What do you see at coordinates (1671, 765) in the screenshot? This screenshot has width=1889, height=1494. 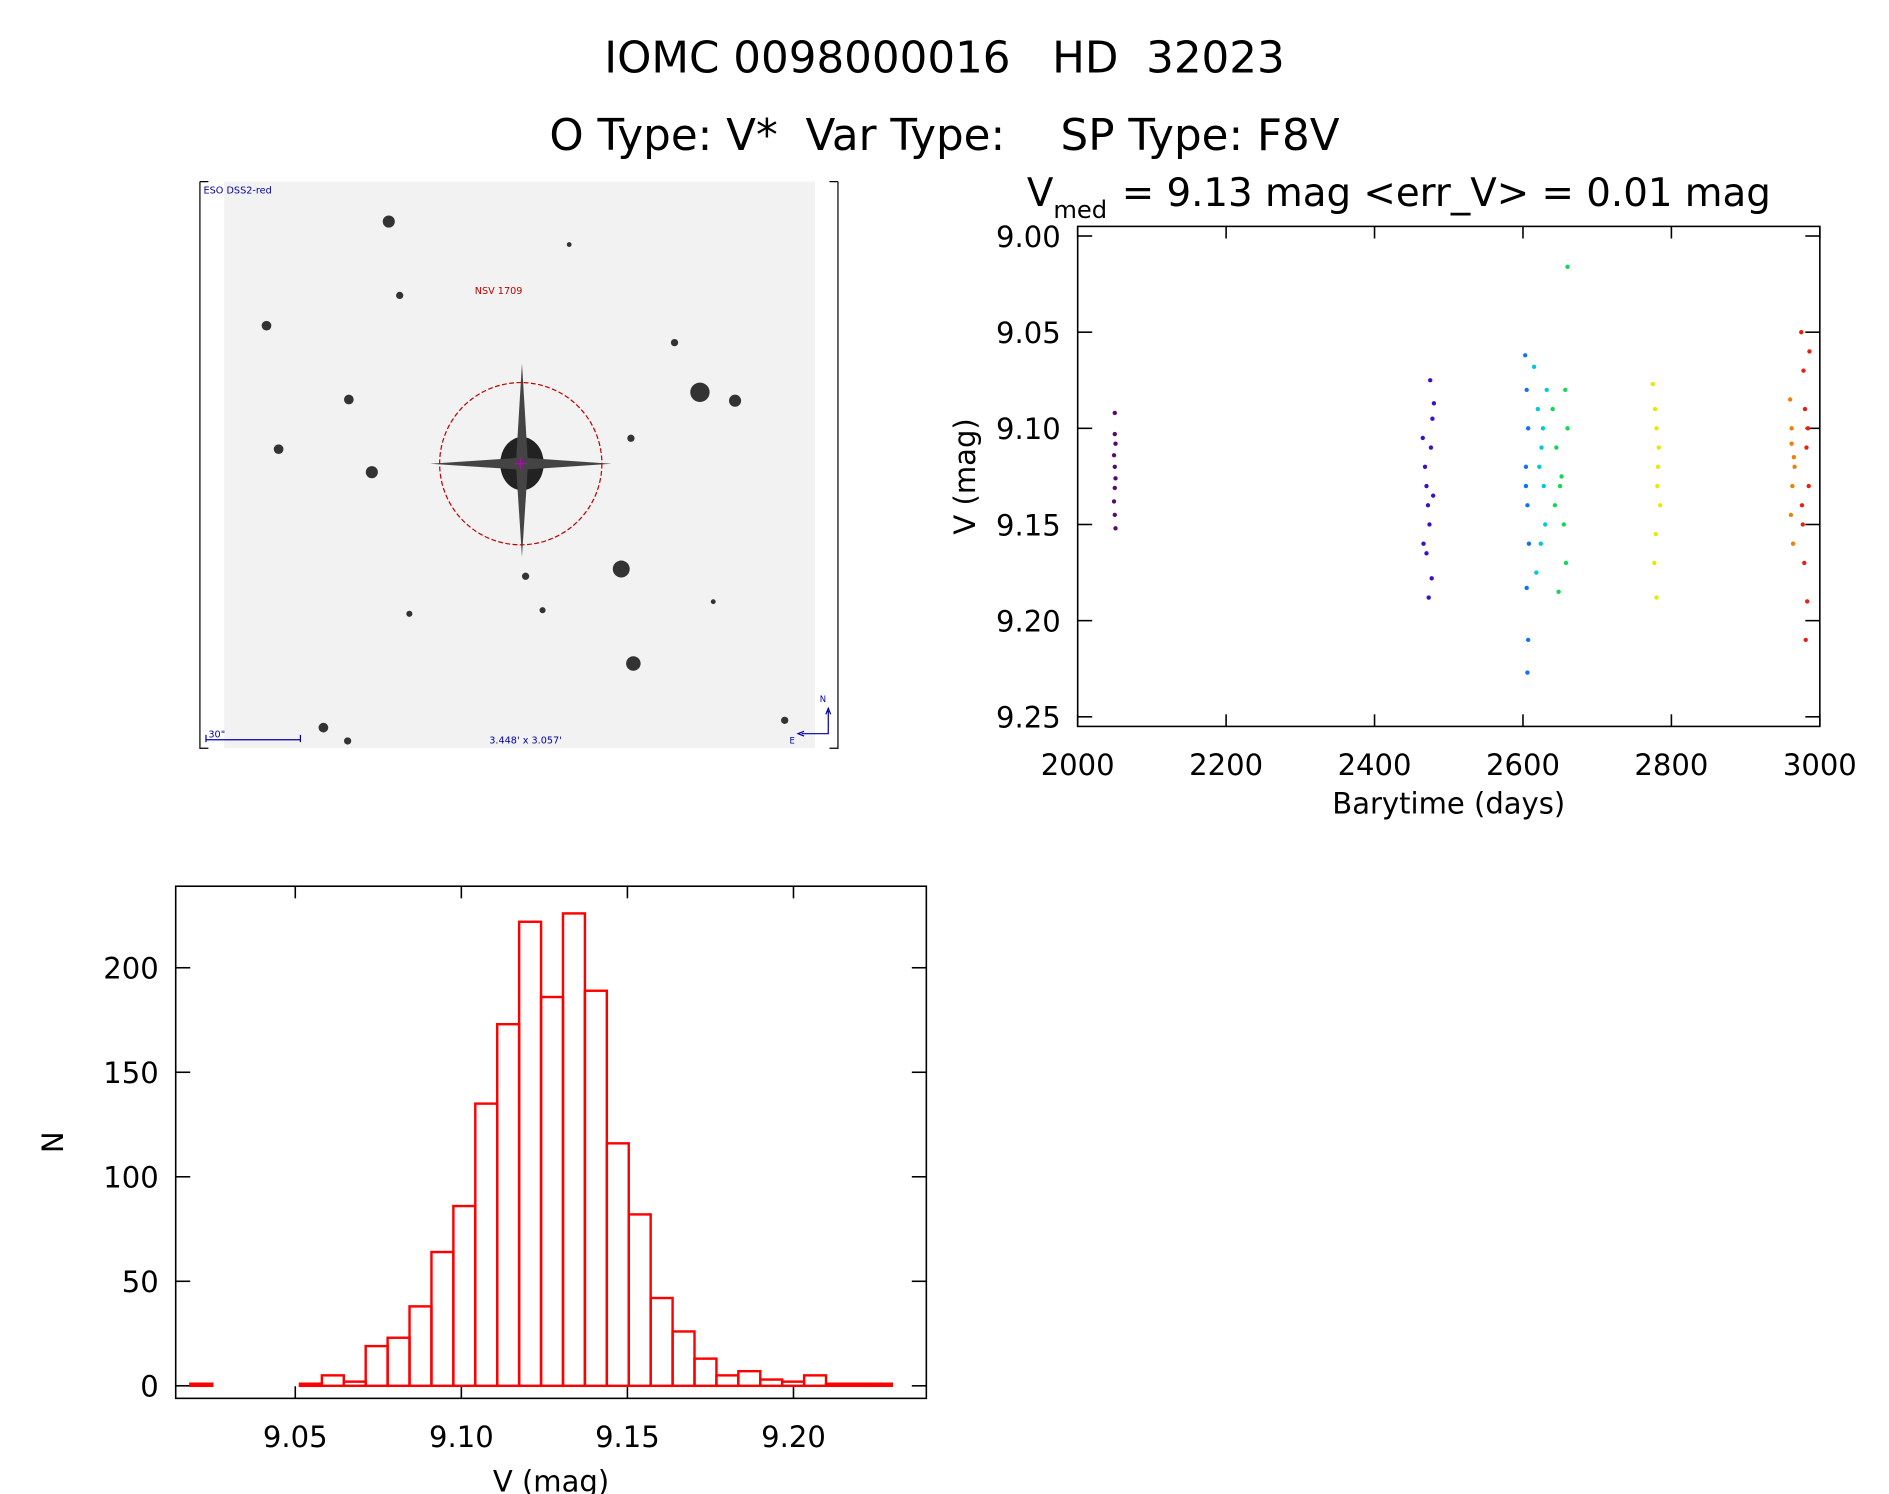 I see `x-tick-label: 2800` at bounding box center [1671, 765].